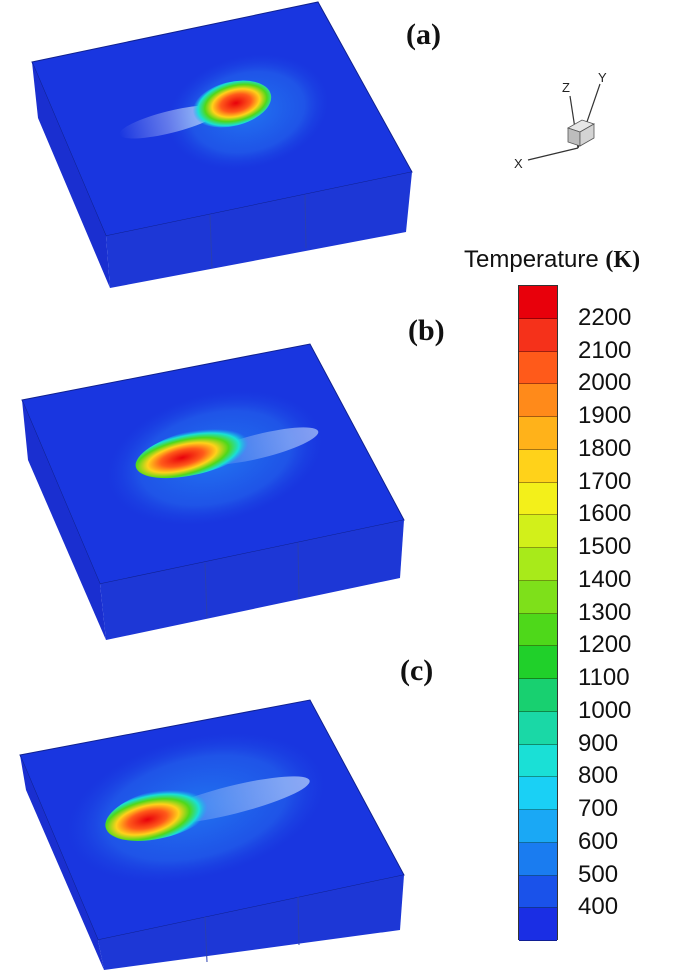 This screenshot has height=977, width=681. Describe the element at coordinates (62, 862) in the screenshot. I see `block-c-left` at that location.